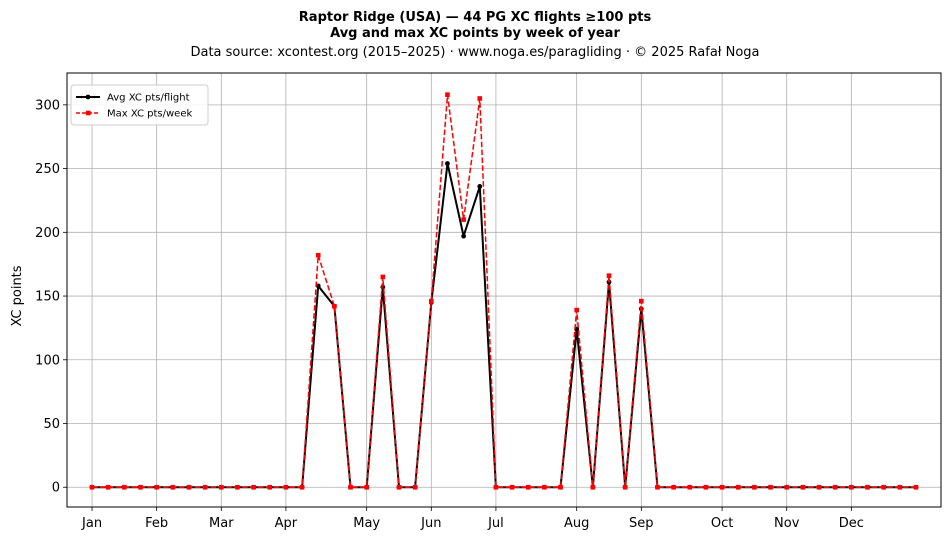 Image resolution: width=950 pixels, height=543 pixels. Describe the element at coordinates (51, 424) in the screenshot. I see `y-tick-label: 50` at that location.